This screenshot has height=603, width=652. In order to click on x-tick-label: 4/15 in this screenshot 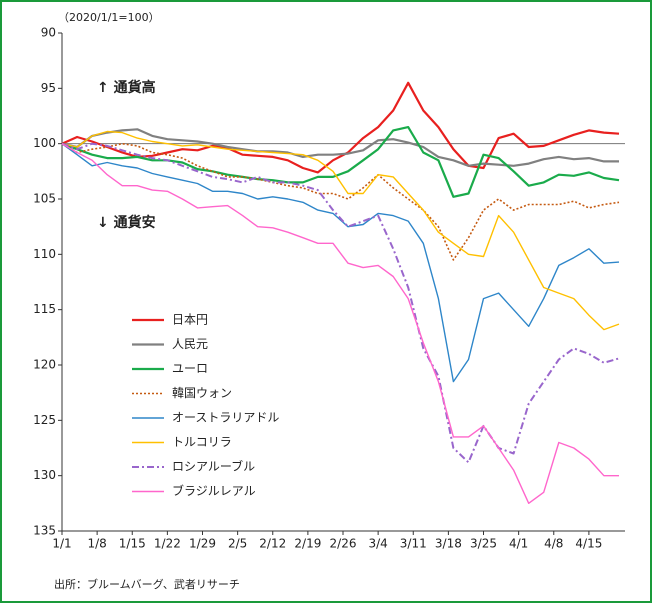, I will do `click(588, 544)`.